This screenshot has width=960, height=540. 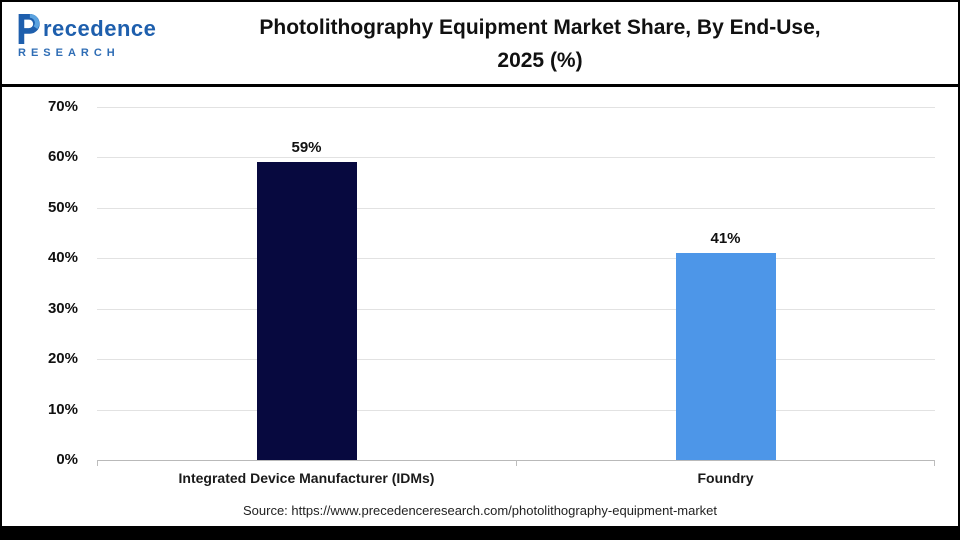 What do you see at coordinates (306, 148) in the screenshot?
I see `bar-value-label: 59%` at bounding box center [306, 148].